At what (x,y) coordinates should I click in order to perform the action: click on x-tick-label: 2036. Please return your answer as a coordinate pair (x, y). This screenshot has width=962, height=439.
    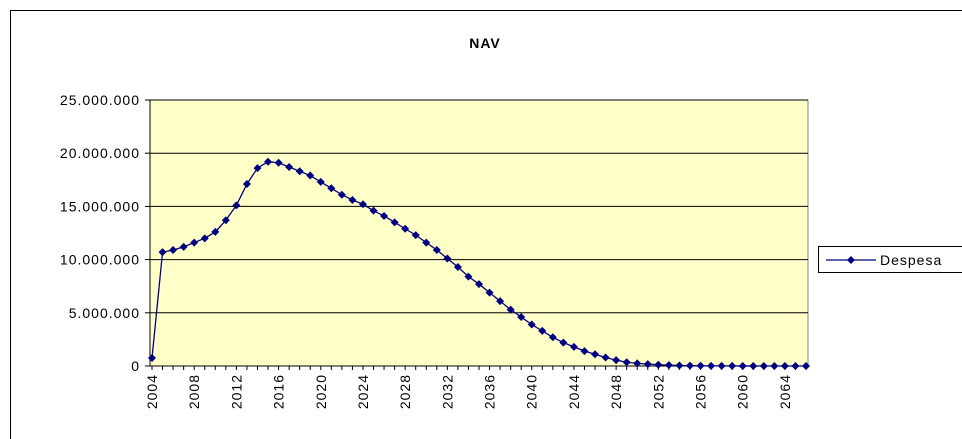
    Looking at the image, I should click on (490, 391).